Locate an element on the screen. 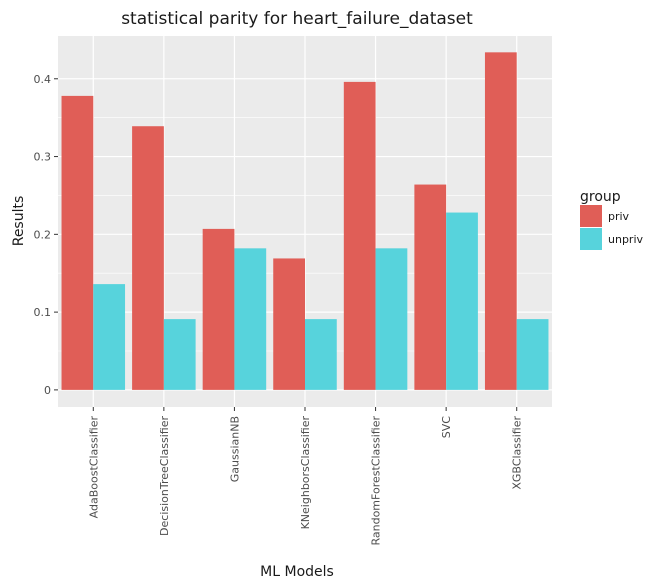 The width and height of the screenshot is (672, 588). y-axis: 0 0.1 0.2 0.3 0.4 is located at coordinates (46, 235).